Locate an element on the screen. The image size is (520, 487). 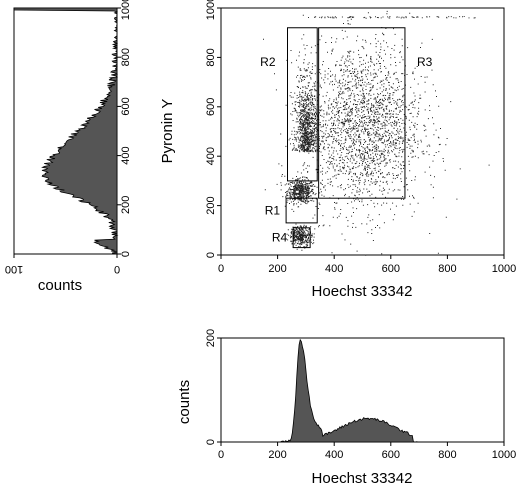
pyronin-histogram-xlabel: counts is located at coordinates (60, 285).